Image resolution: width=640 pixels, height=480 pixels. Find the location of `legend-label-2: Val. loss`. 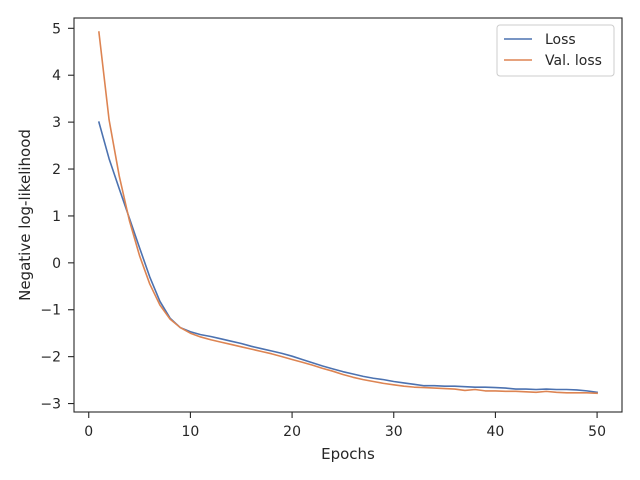

legend-label-2: Val. loss is located at coordinates (573, 61).